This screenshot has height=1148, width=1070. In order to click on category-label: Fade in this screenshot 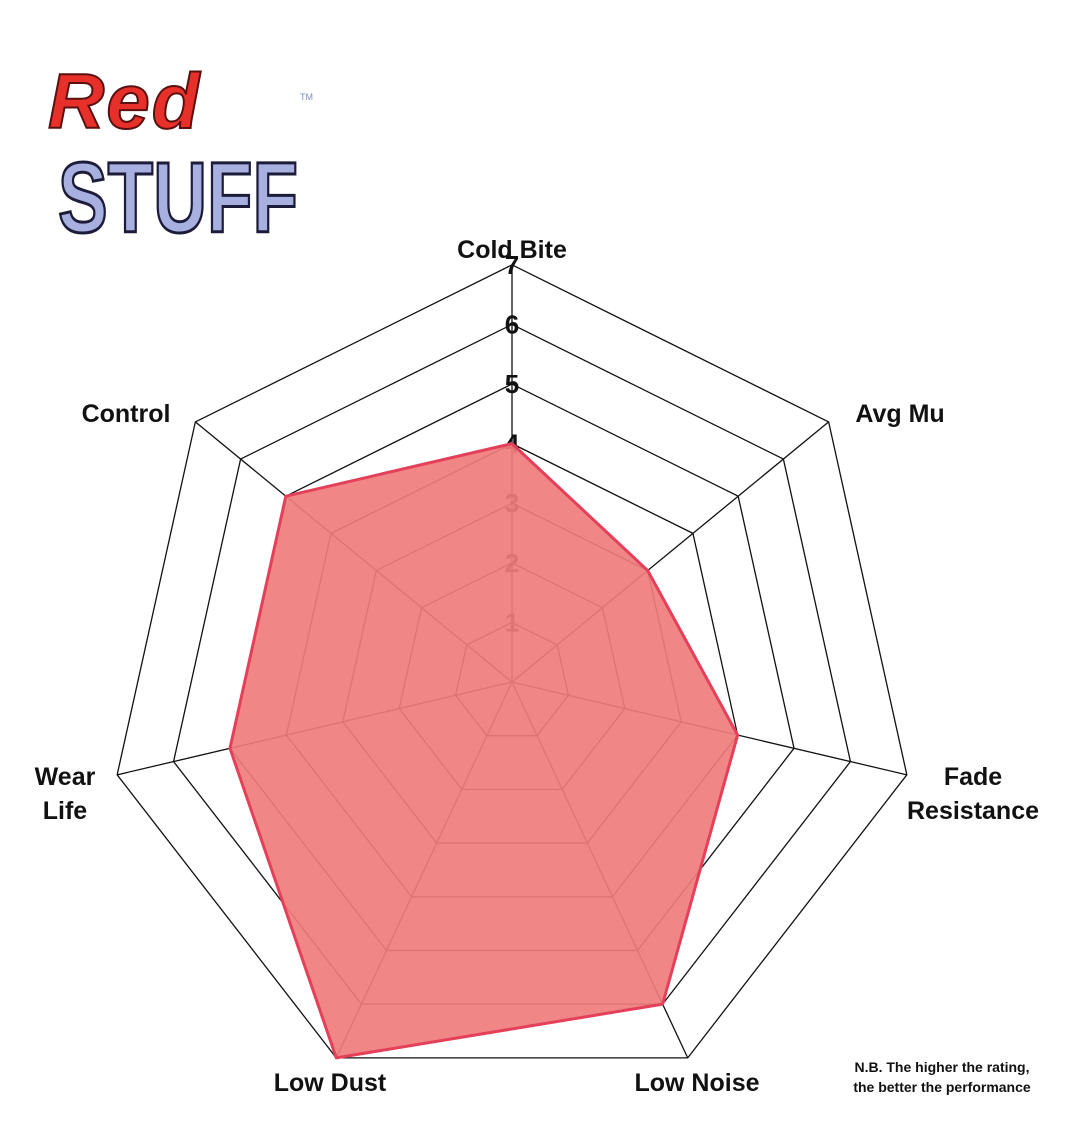, I will do `click(973, 777)`.